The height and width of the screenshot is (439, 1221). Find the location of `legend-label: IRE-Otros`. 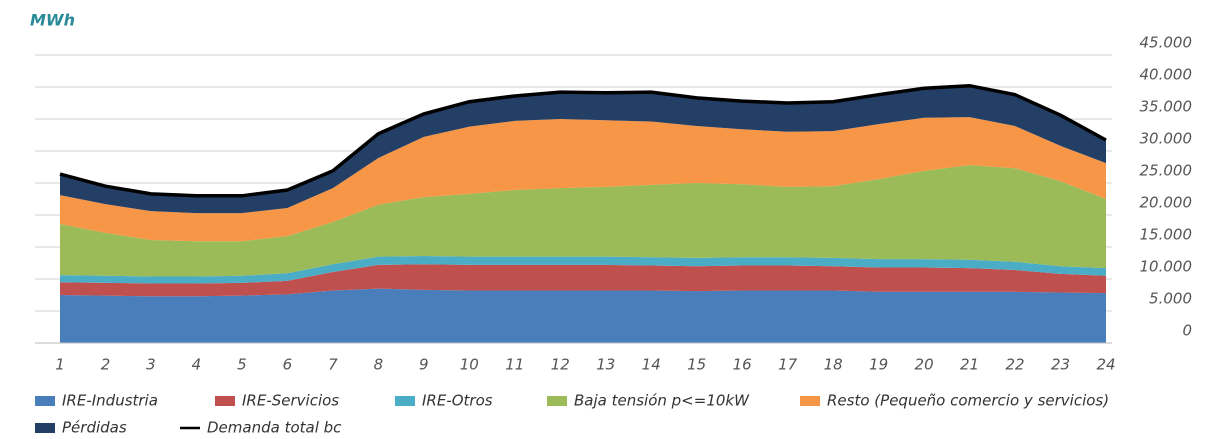

legend-label: IRE-Otros is located at coordinates (457, 401).